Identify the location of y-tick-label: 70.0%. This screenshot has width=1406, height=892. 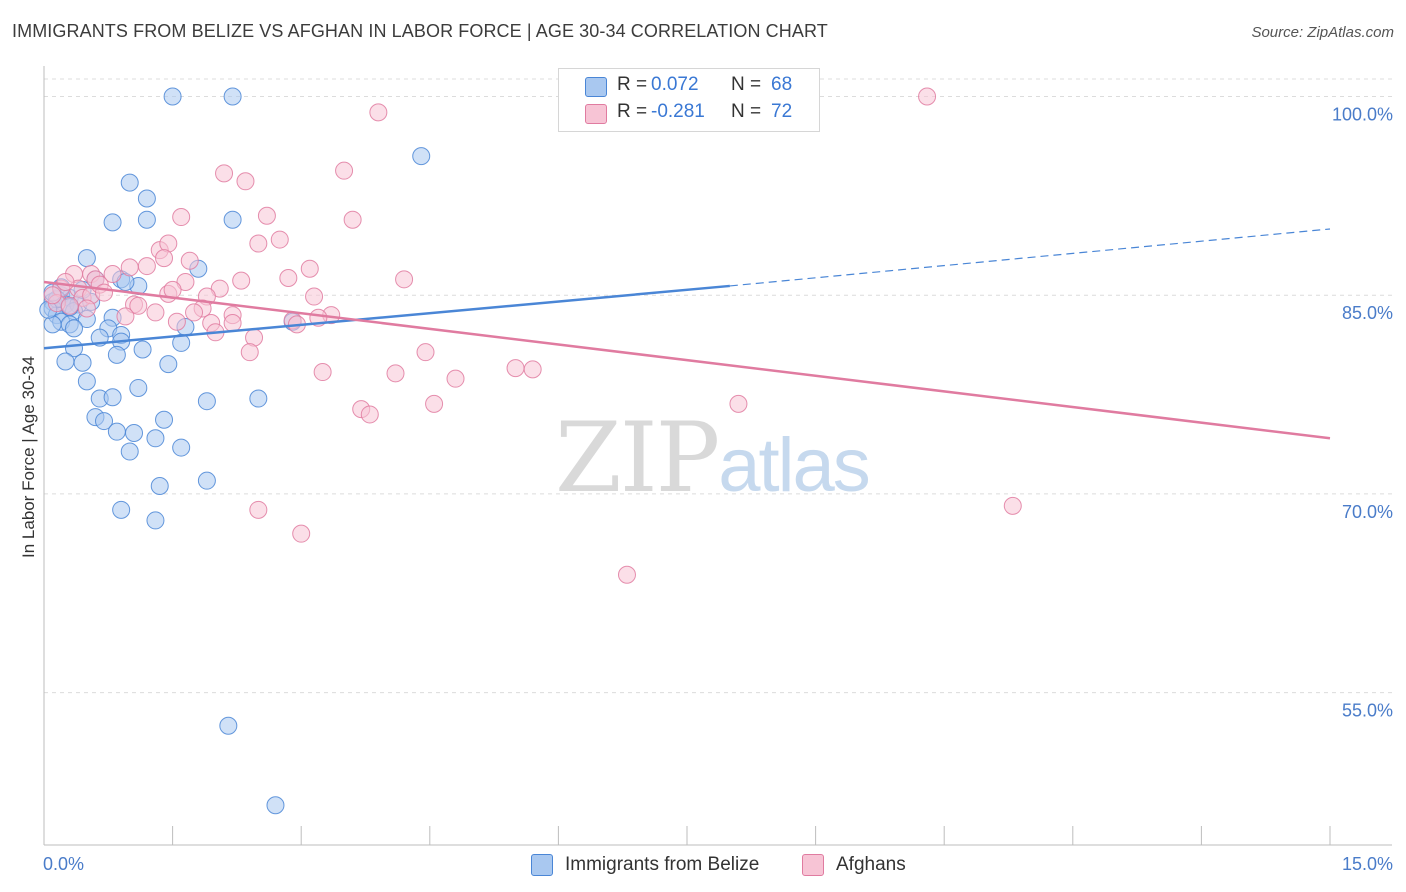
(1367, 512).